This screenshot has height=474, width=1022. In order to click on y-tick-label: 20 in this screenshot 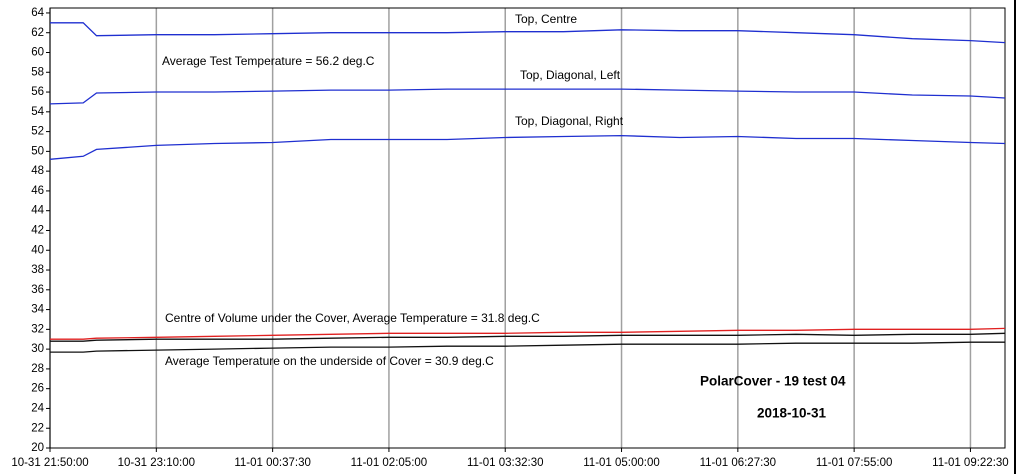, I will do `click(37, 448)`.